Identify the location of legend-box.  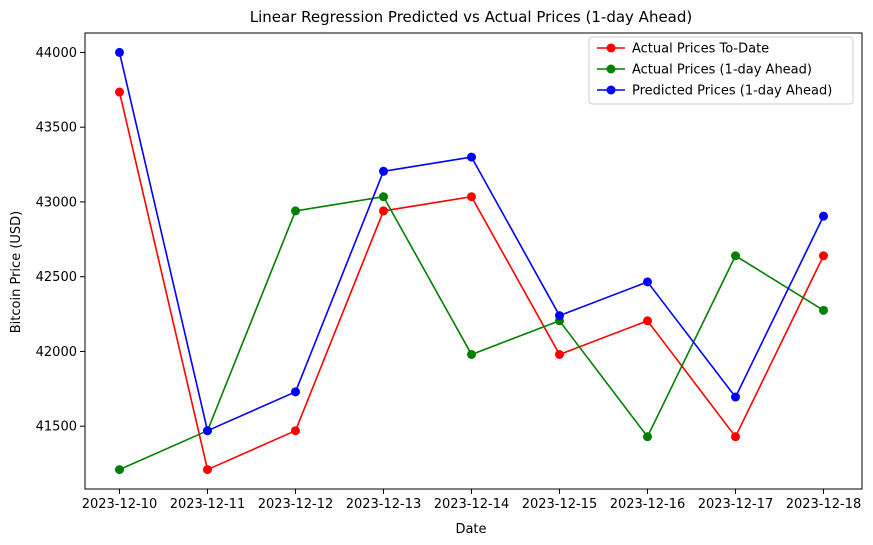
(721, 70).